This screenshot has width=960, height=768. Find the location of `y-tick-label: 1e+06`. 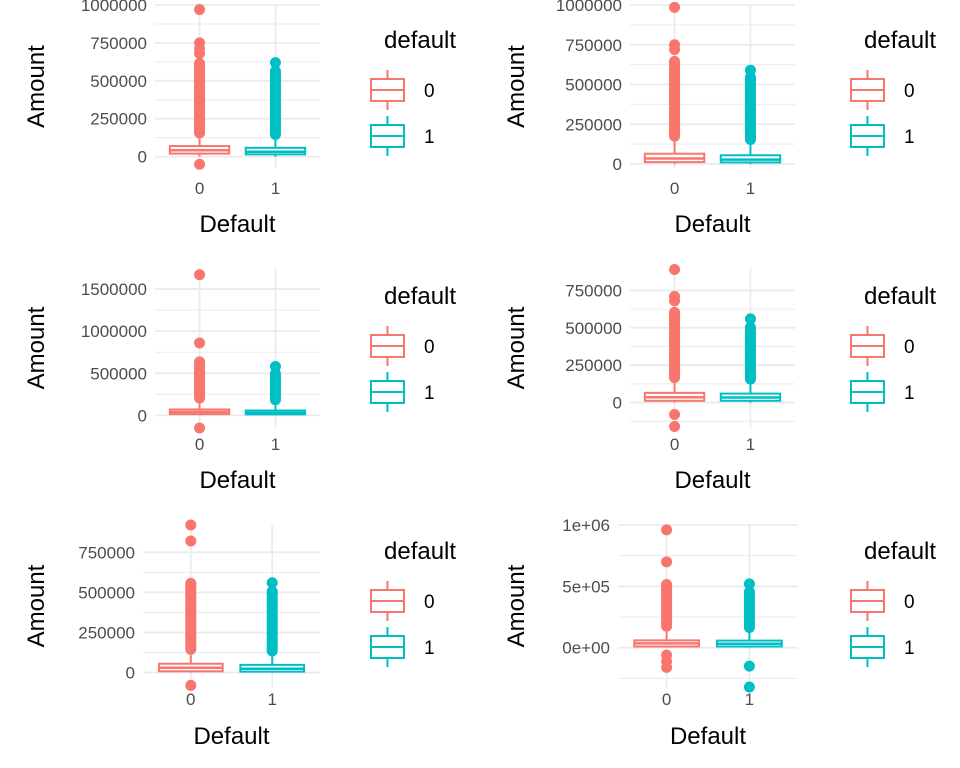

y-tick-label: 1e+06 is located at coordinates (586, 525).